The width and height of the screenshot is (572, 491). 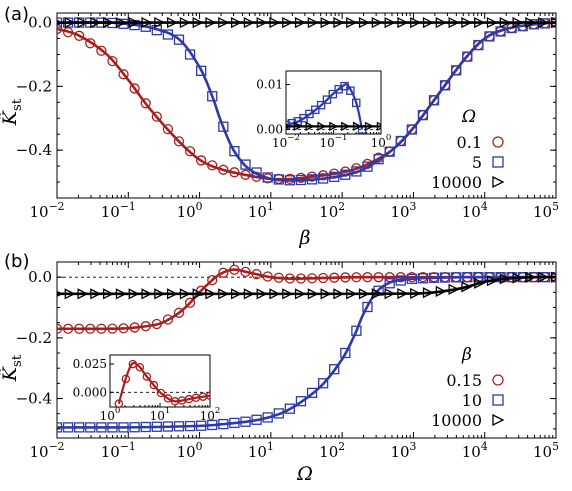 I want to click on x-tick-label: 10⁻¹, so click(x=118, y=210).